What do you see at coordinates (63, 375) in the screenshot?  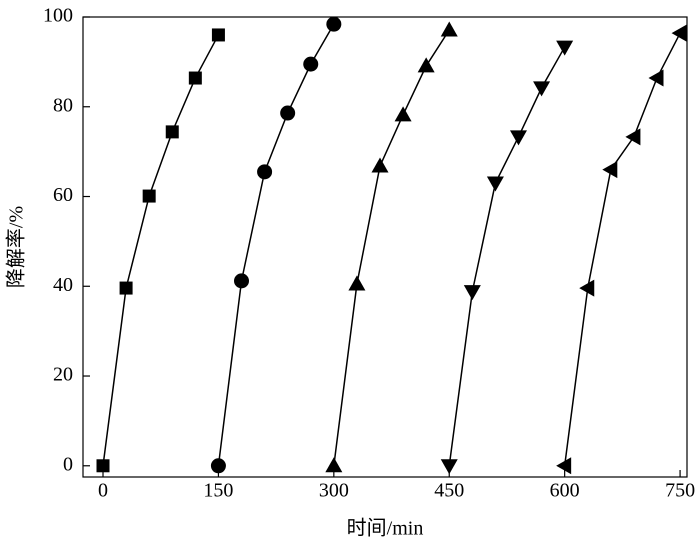 I see `y-tick-label: 20` at bounding box center [63, 375].